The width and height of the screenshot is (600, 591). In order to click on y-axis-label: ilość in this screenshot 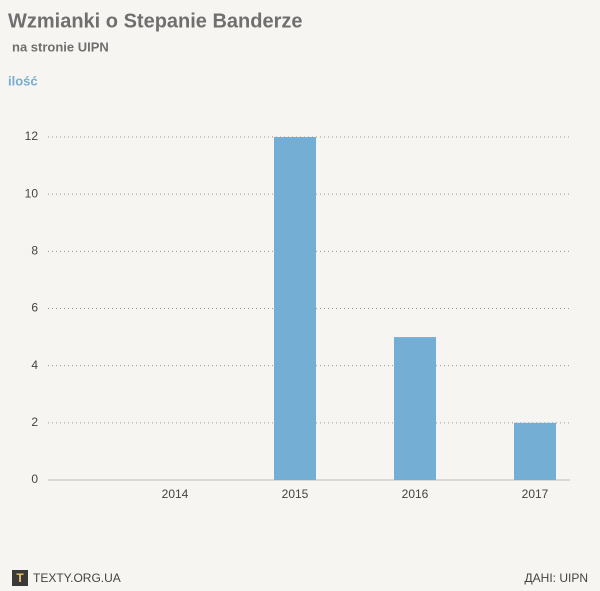, I will do `click(23, 80)`.